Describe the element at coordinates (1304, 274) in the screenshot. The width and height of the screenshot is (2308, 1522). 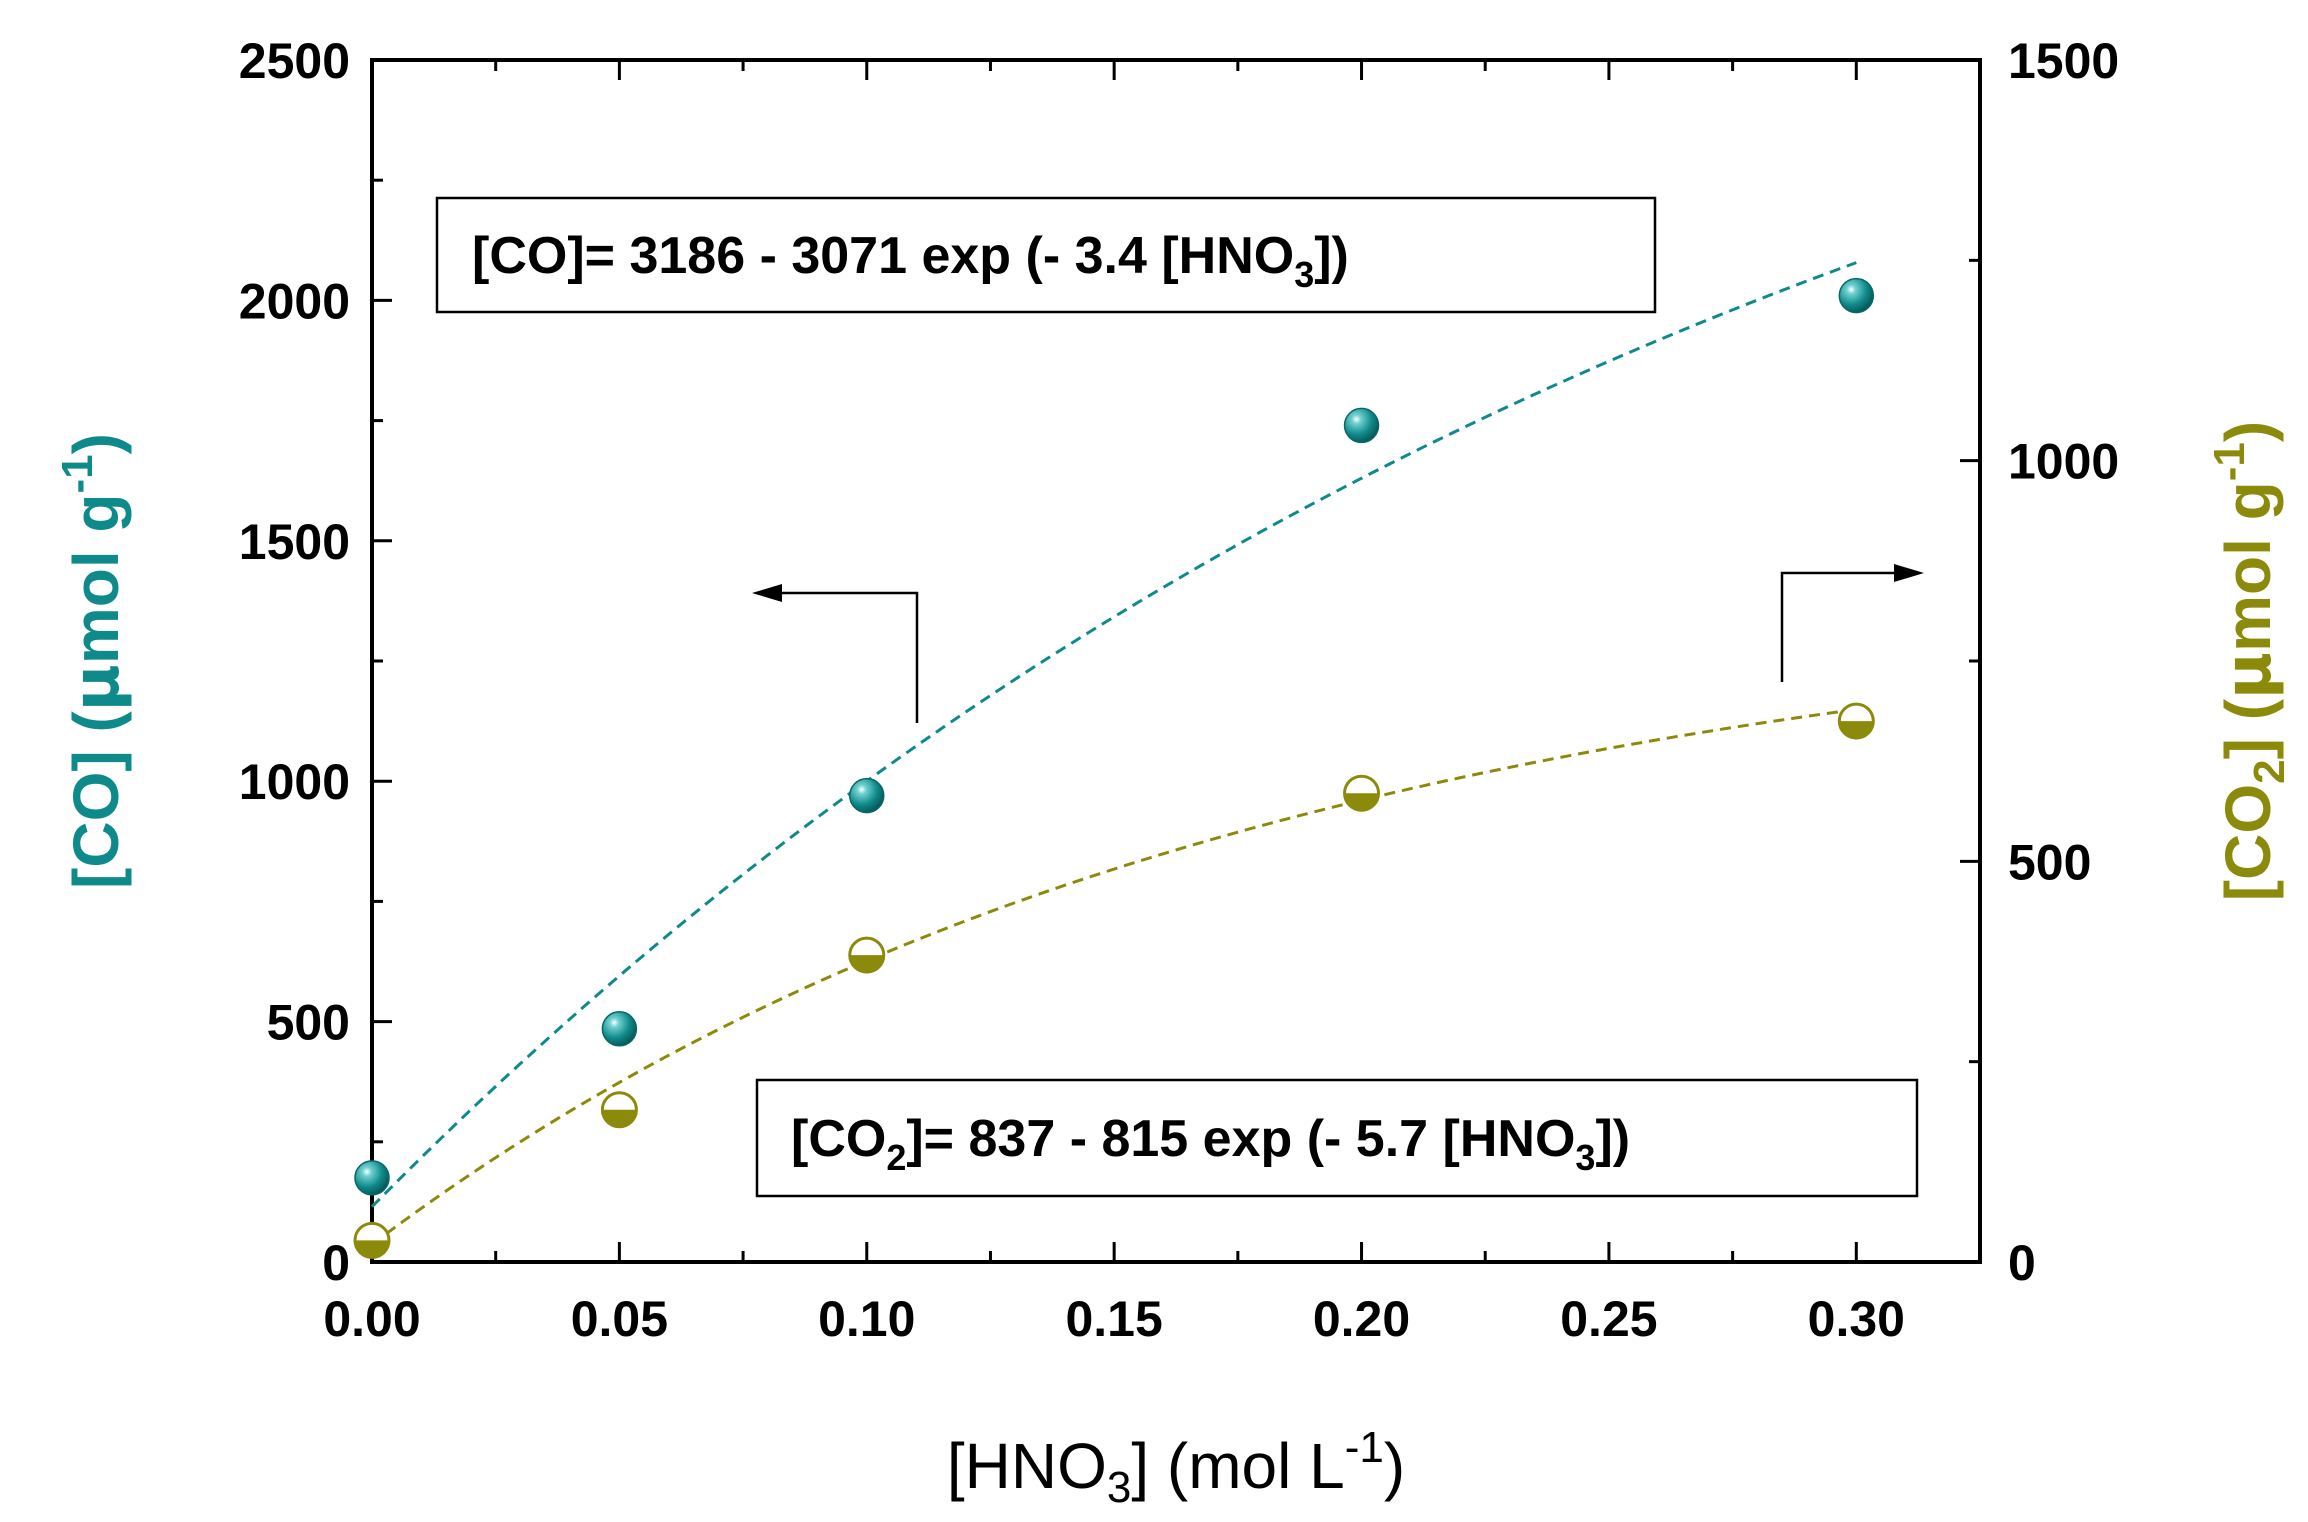
I see `co-equation-sub: 3` at that location.